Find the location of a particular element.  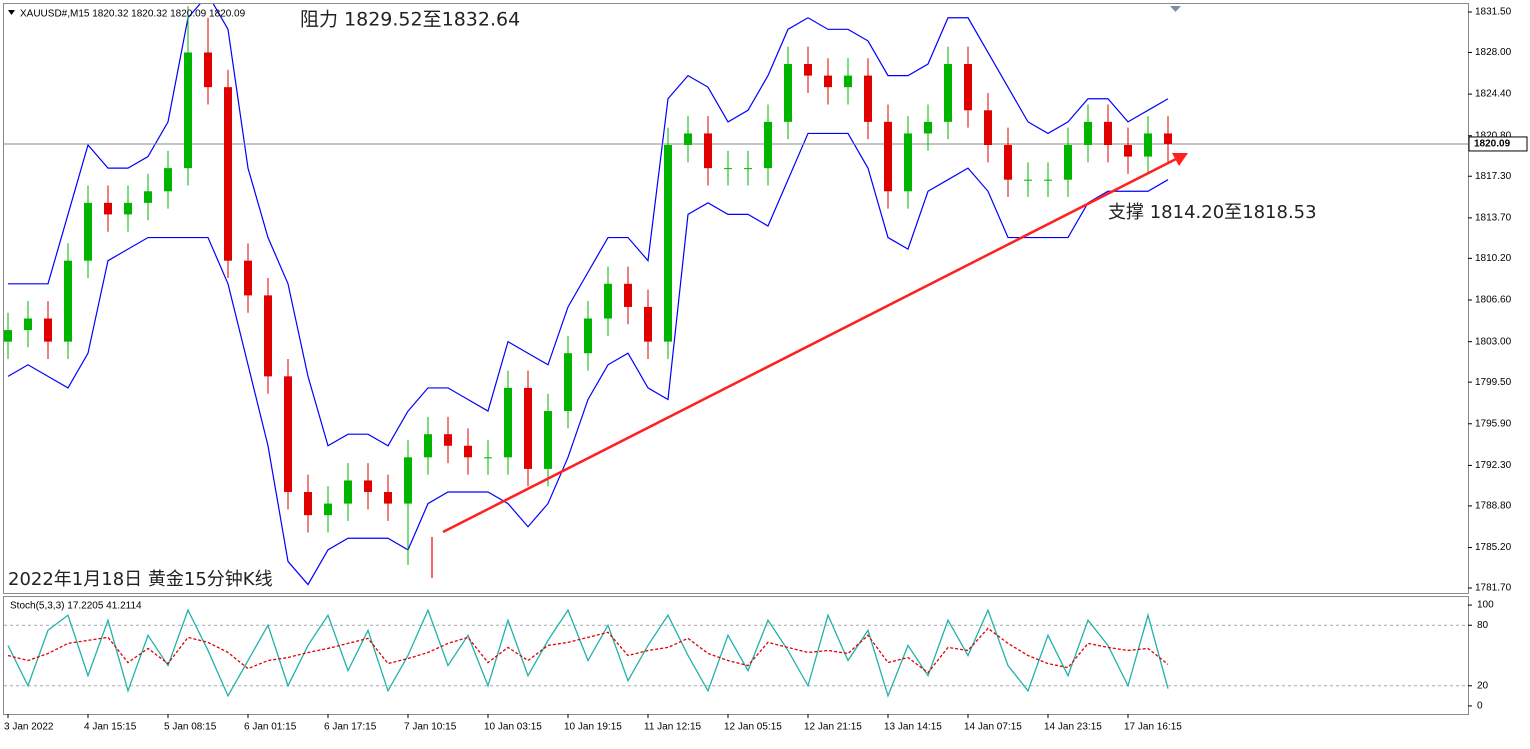

price-box is located at coordinates (1498, 144).